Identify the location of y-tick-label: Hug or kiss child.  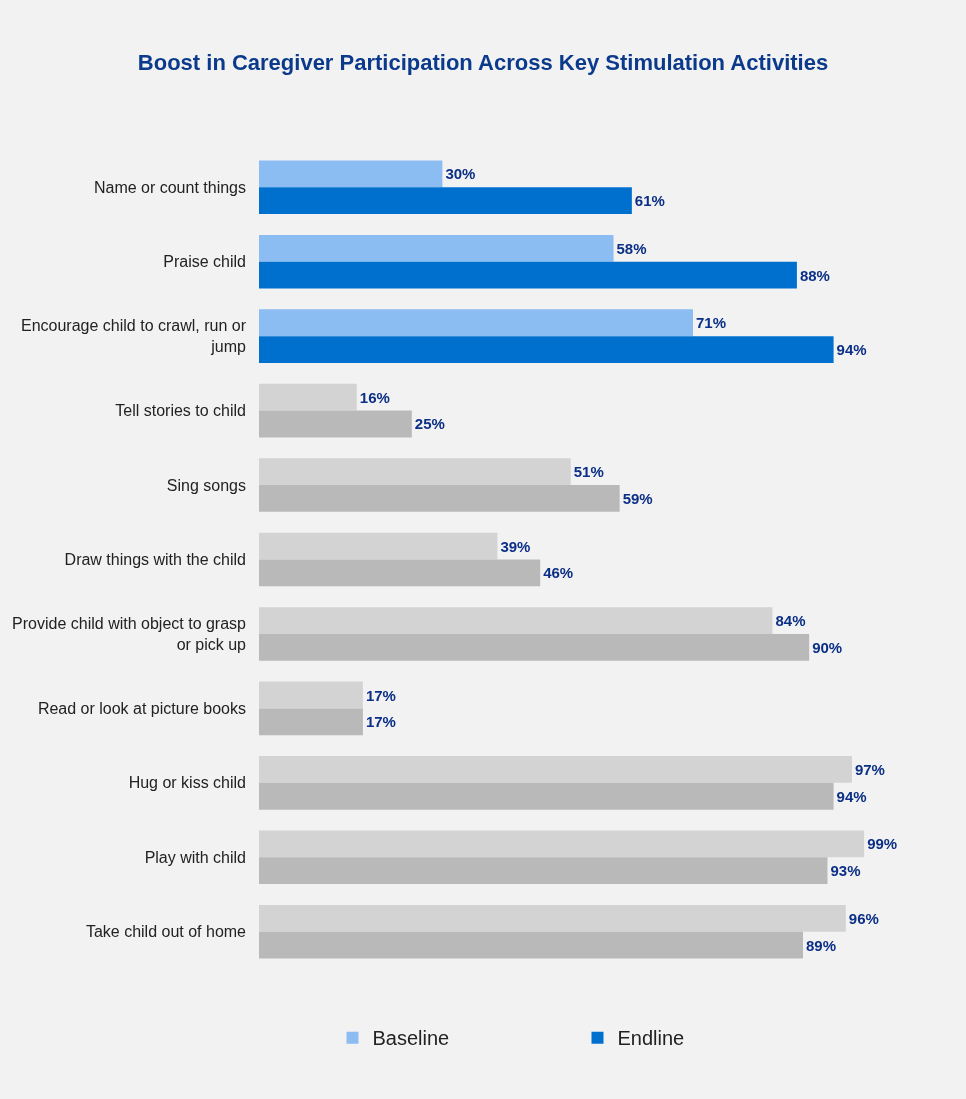
(187, 783).